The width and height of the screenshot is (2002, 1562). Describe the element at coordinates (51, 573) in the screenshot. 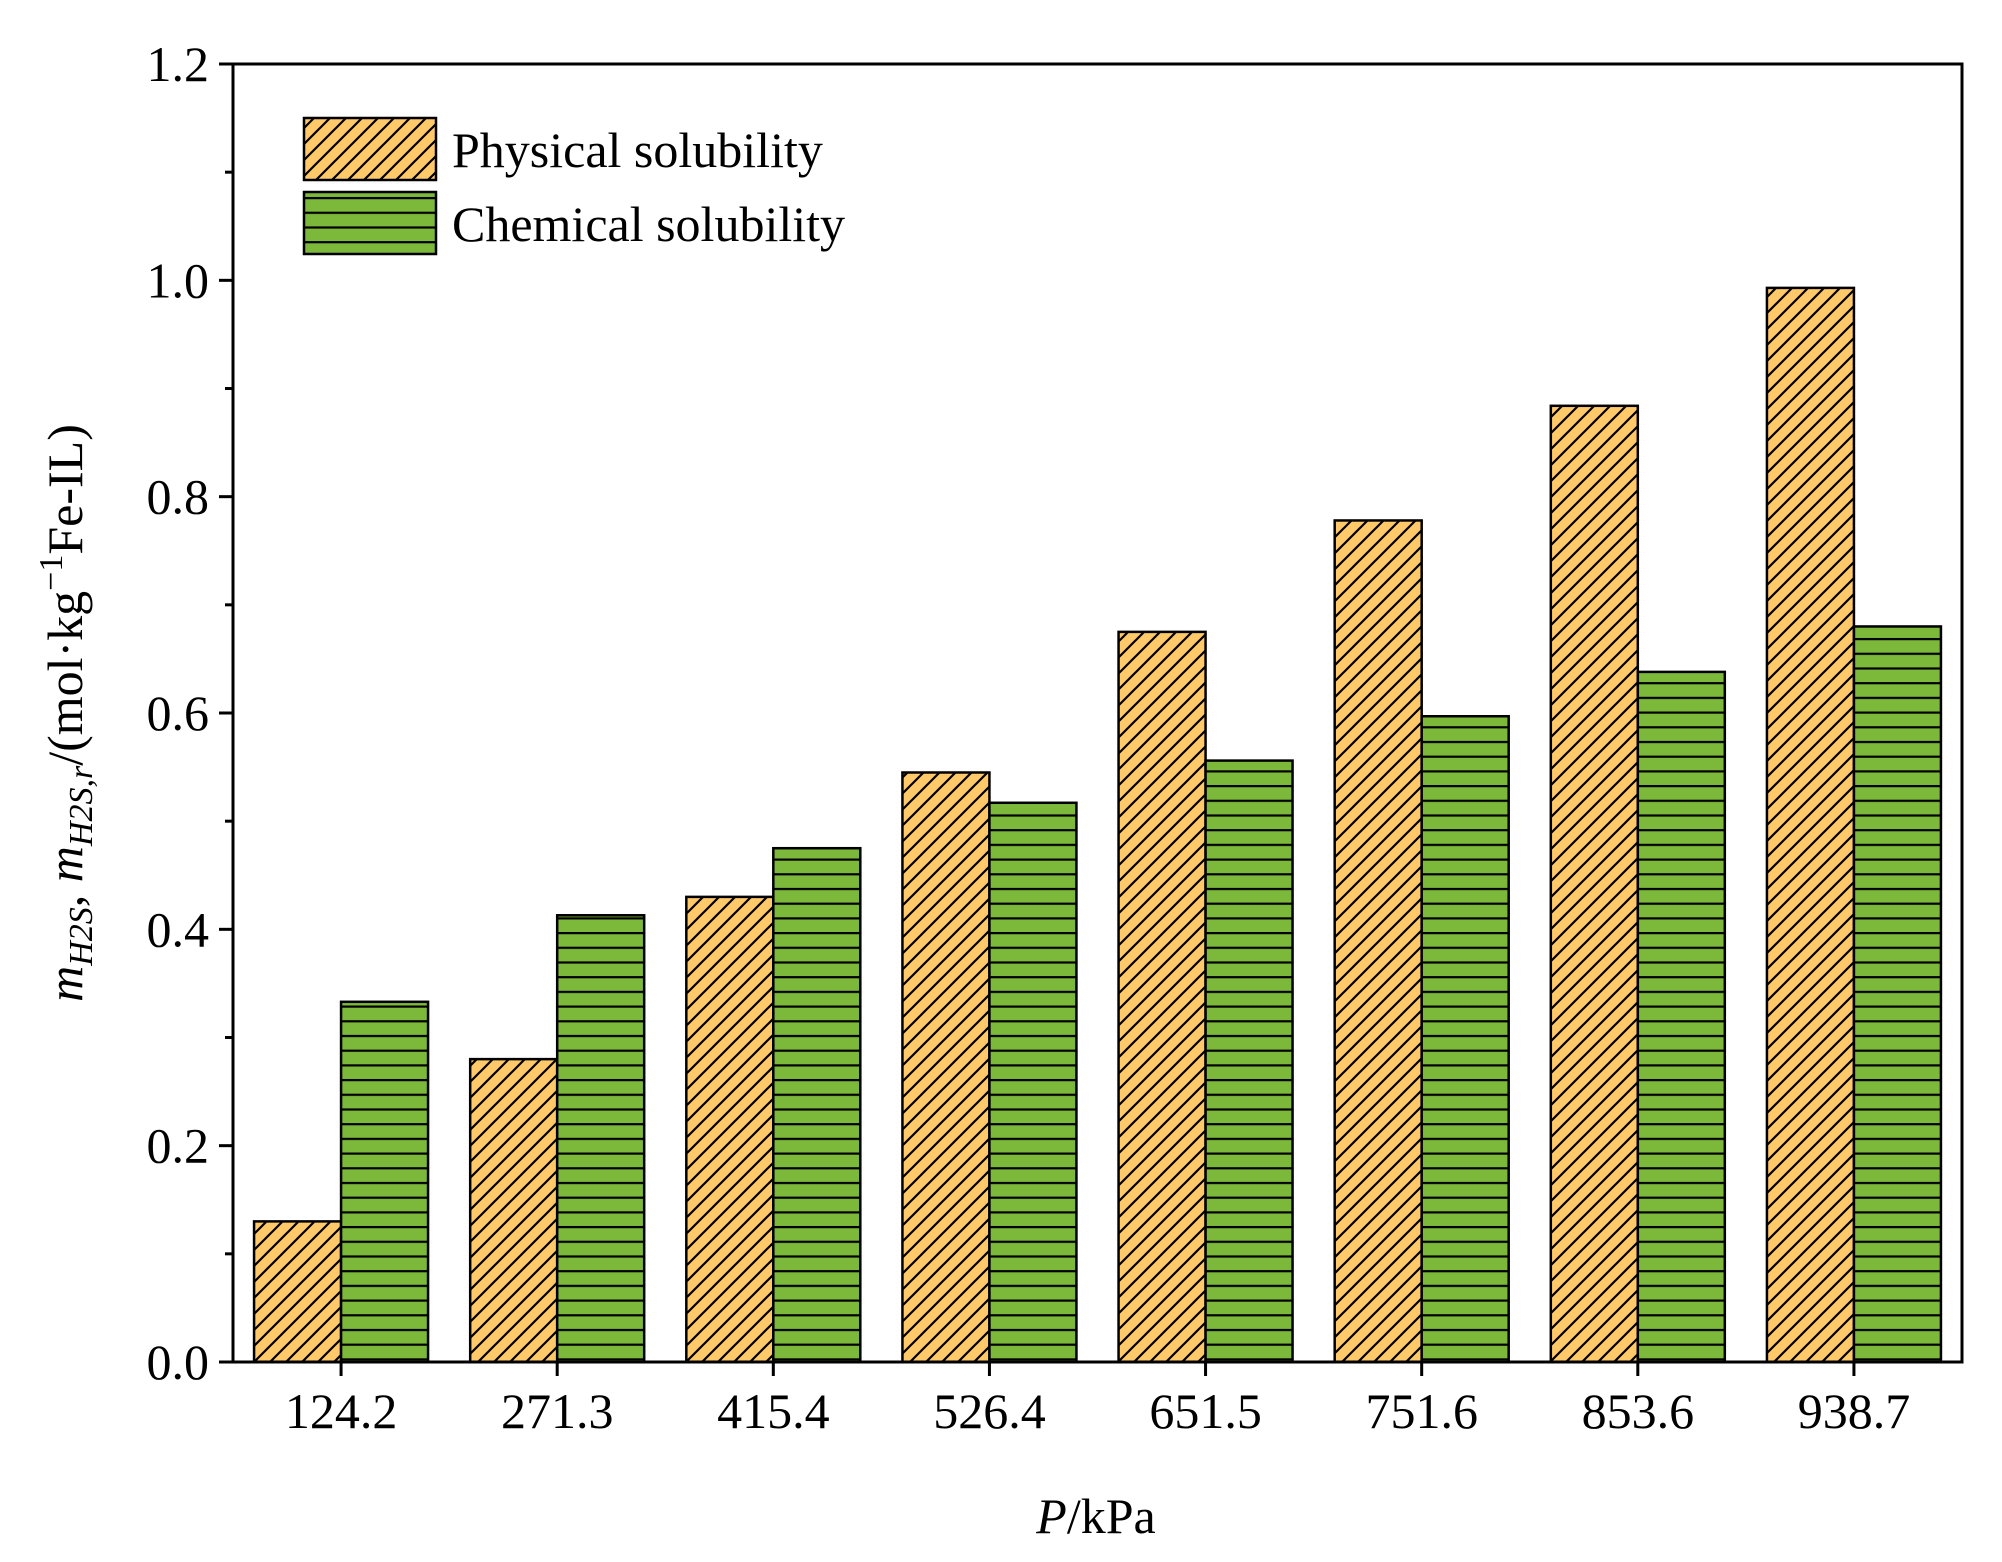

I see `y-axis-title-sup: −1` at that location.